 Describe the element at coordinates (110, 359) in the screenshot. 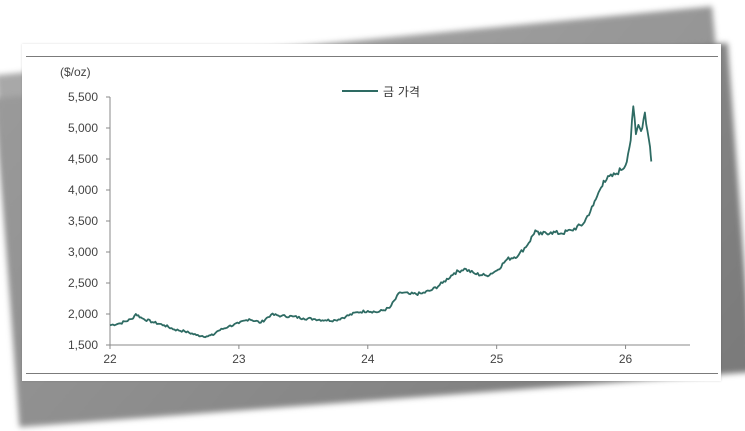

I see `x-tick-label: 22` at that location.